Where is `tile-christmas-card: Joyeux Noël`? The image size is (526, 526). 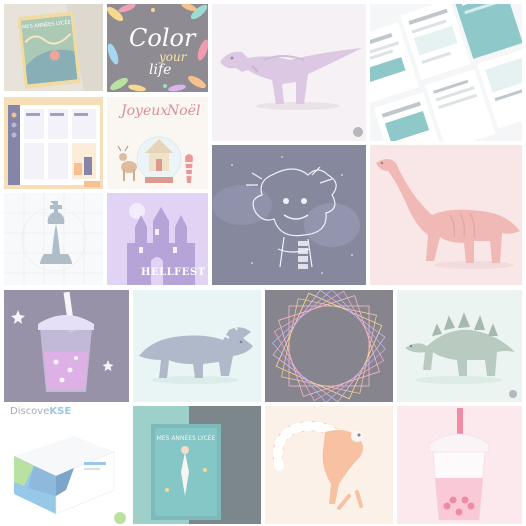
tile-christmas-card: Joyeux Noël is located at coordinates (157, 143).